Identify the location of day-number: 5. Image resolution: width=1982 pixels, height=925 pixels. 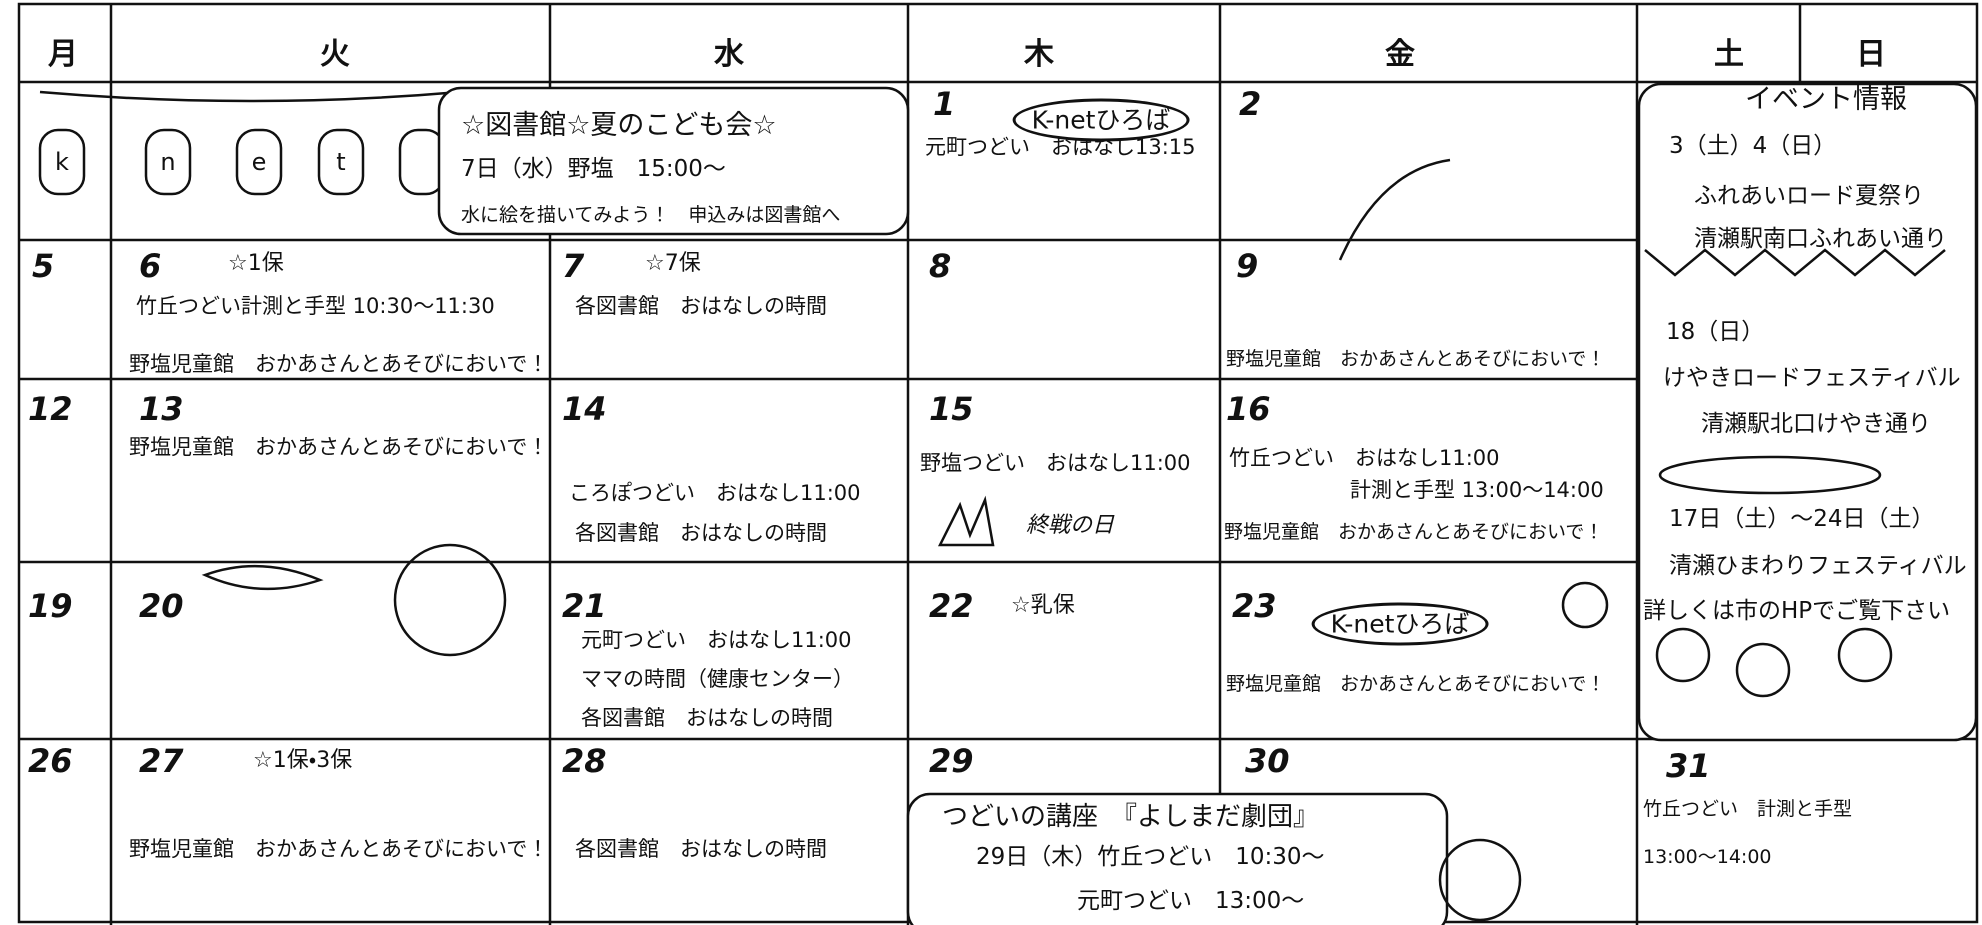
(43, 266).